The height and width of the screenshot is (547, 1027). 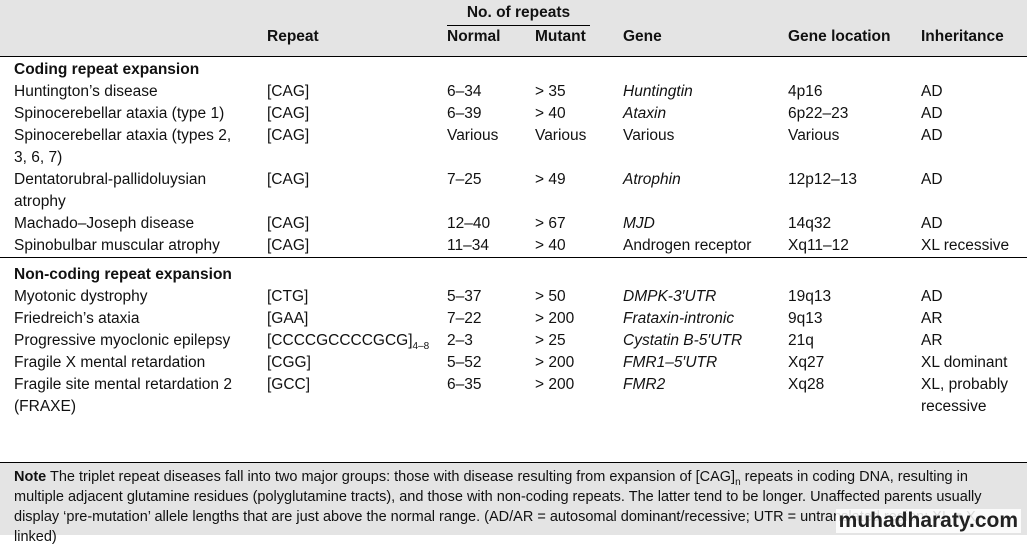 I want to click on mutant-cell: > 49, so click(x=579, y=191).